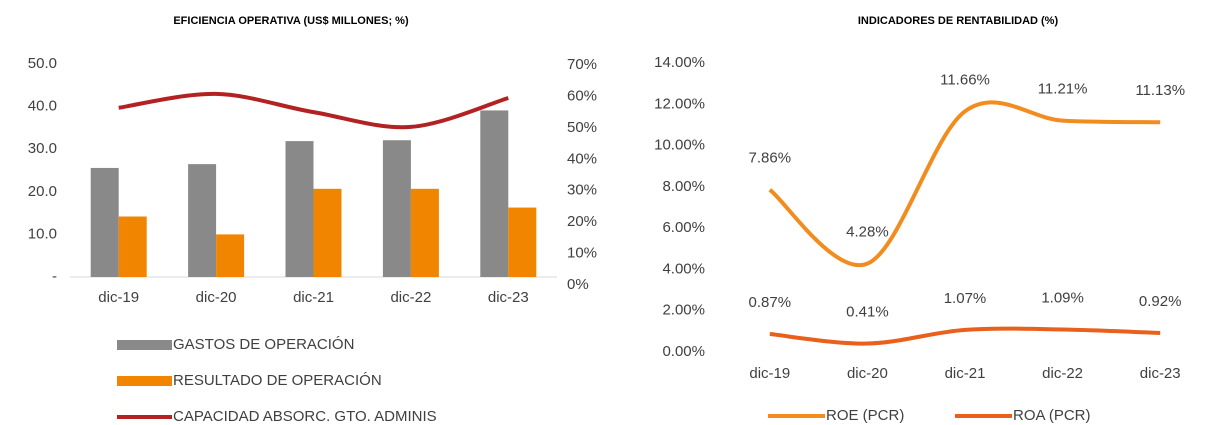  Describe the element at coordinates (679, 103) in the screenshot. I see `y-tick-label: 12.00%` at that location.